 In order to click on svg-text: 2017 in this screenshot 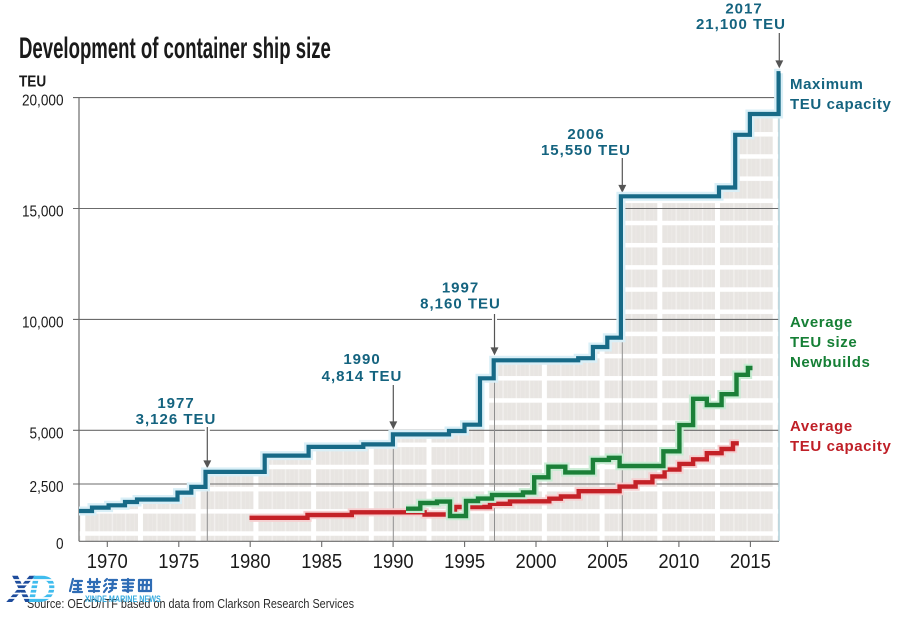, I will do `click(743, 9)`.